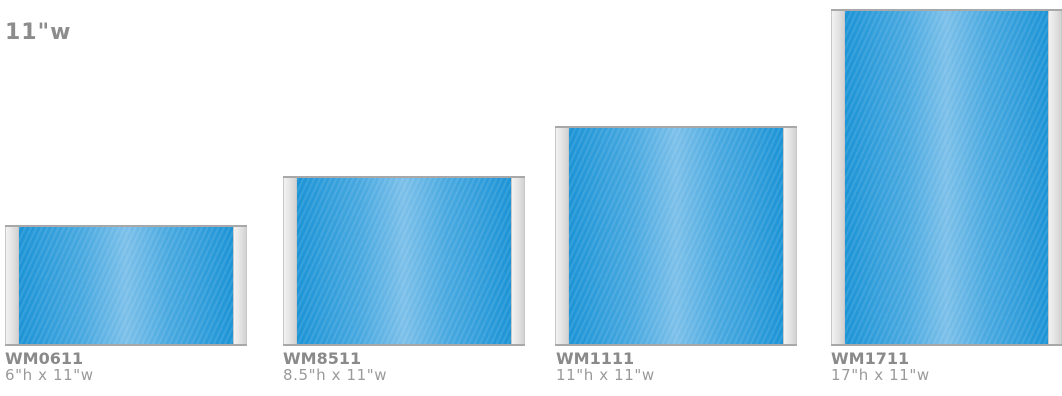 Image resolution: width=1062 pixels, height=396 pixels. I want to click on sign-image-wm0611, so click(126, 285).